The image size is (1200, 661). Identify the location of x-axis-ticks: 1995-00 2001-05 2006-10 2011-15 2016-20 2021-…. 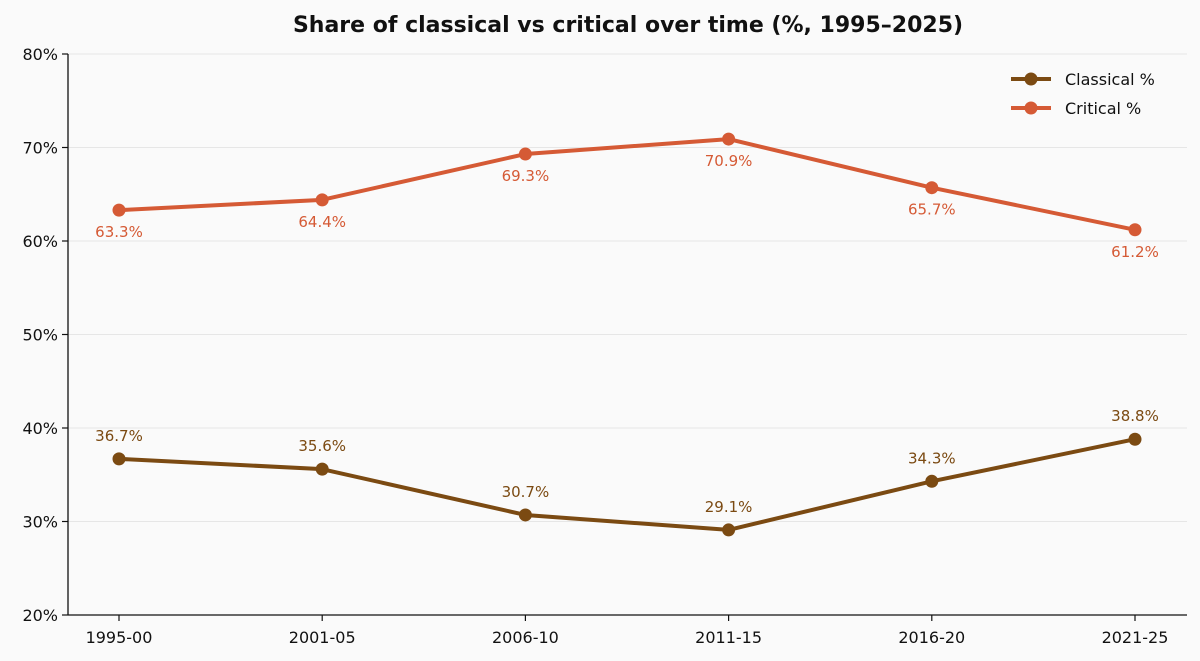
(627, 631).